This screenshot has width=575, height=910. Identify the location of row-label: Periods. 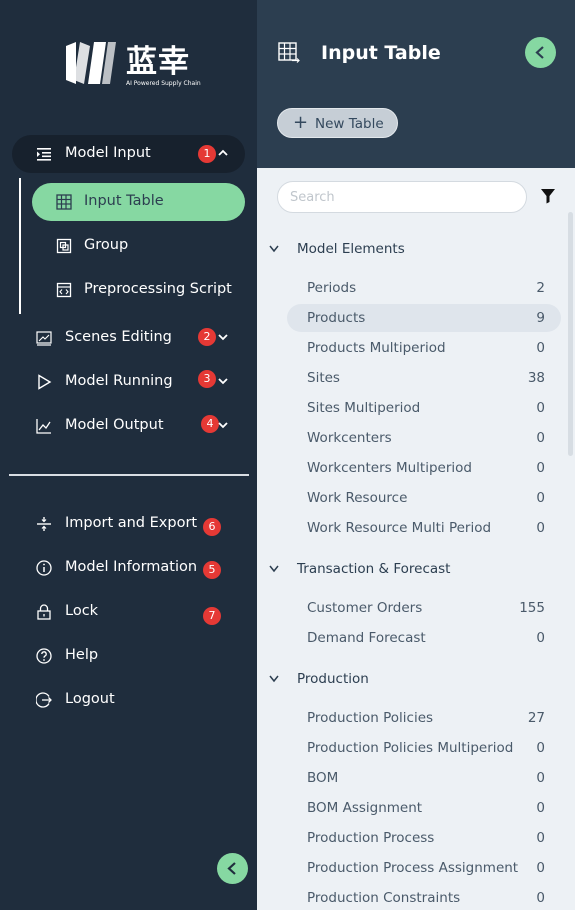
(332, 288).